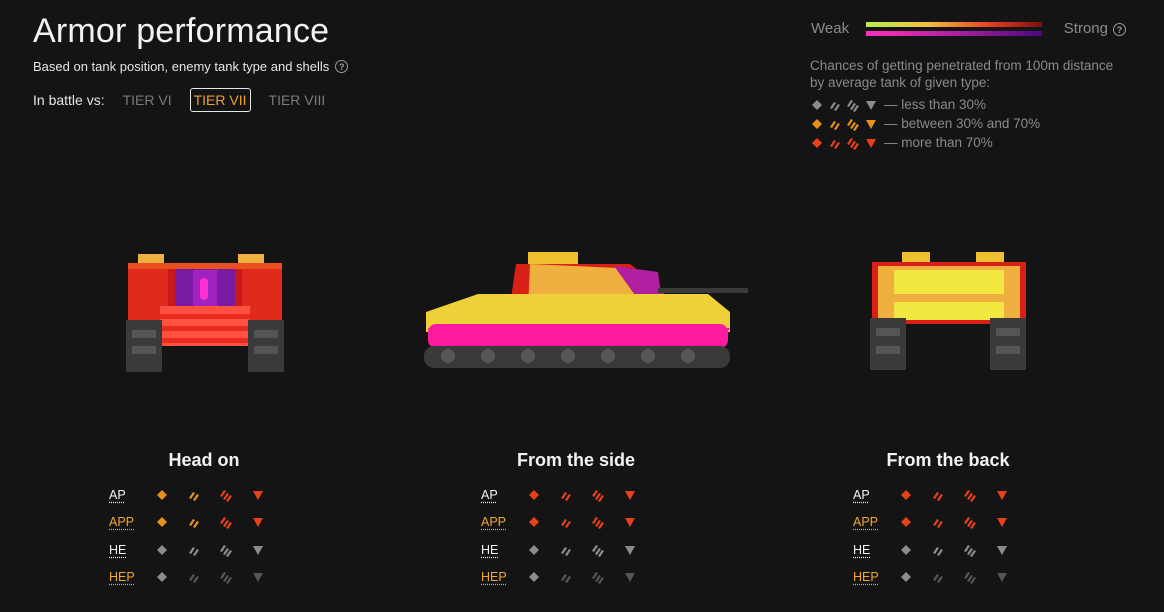 This screenshot has width=1164, height=612. Describe the element at coordinates (970, 142) in the screenshot. I see `legend-row-high: — more than 70%` at that location.